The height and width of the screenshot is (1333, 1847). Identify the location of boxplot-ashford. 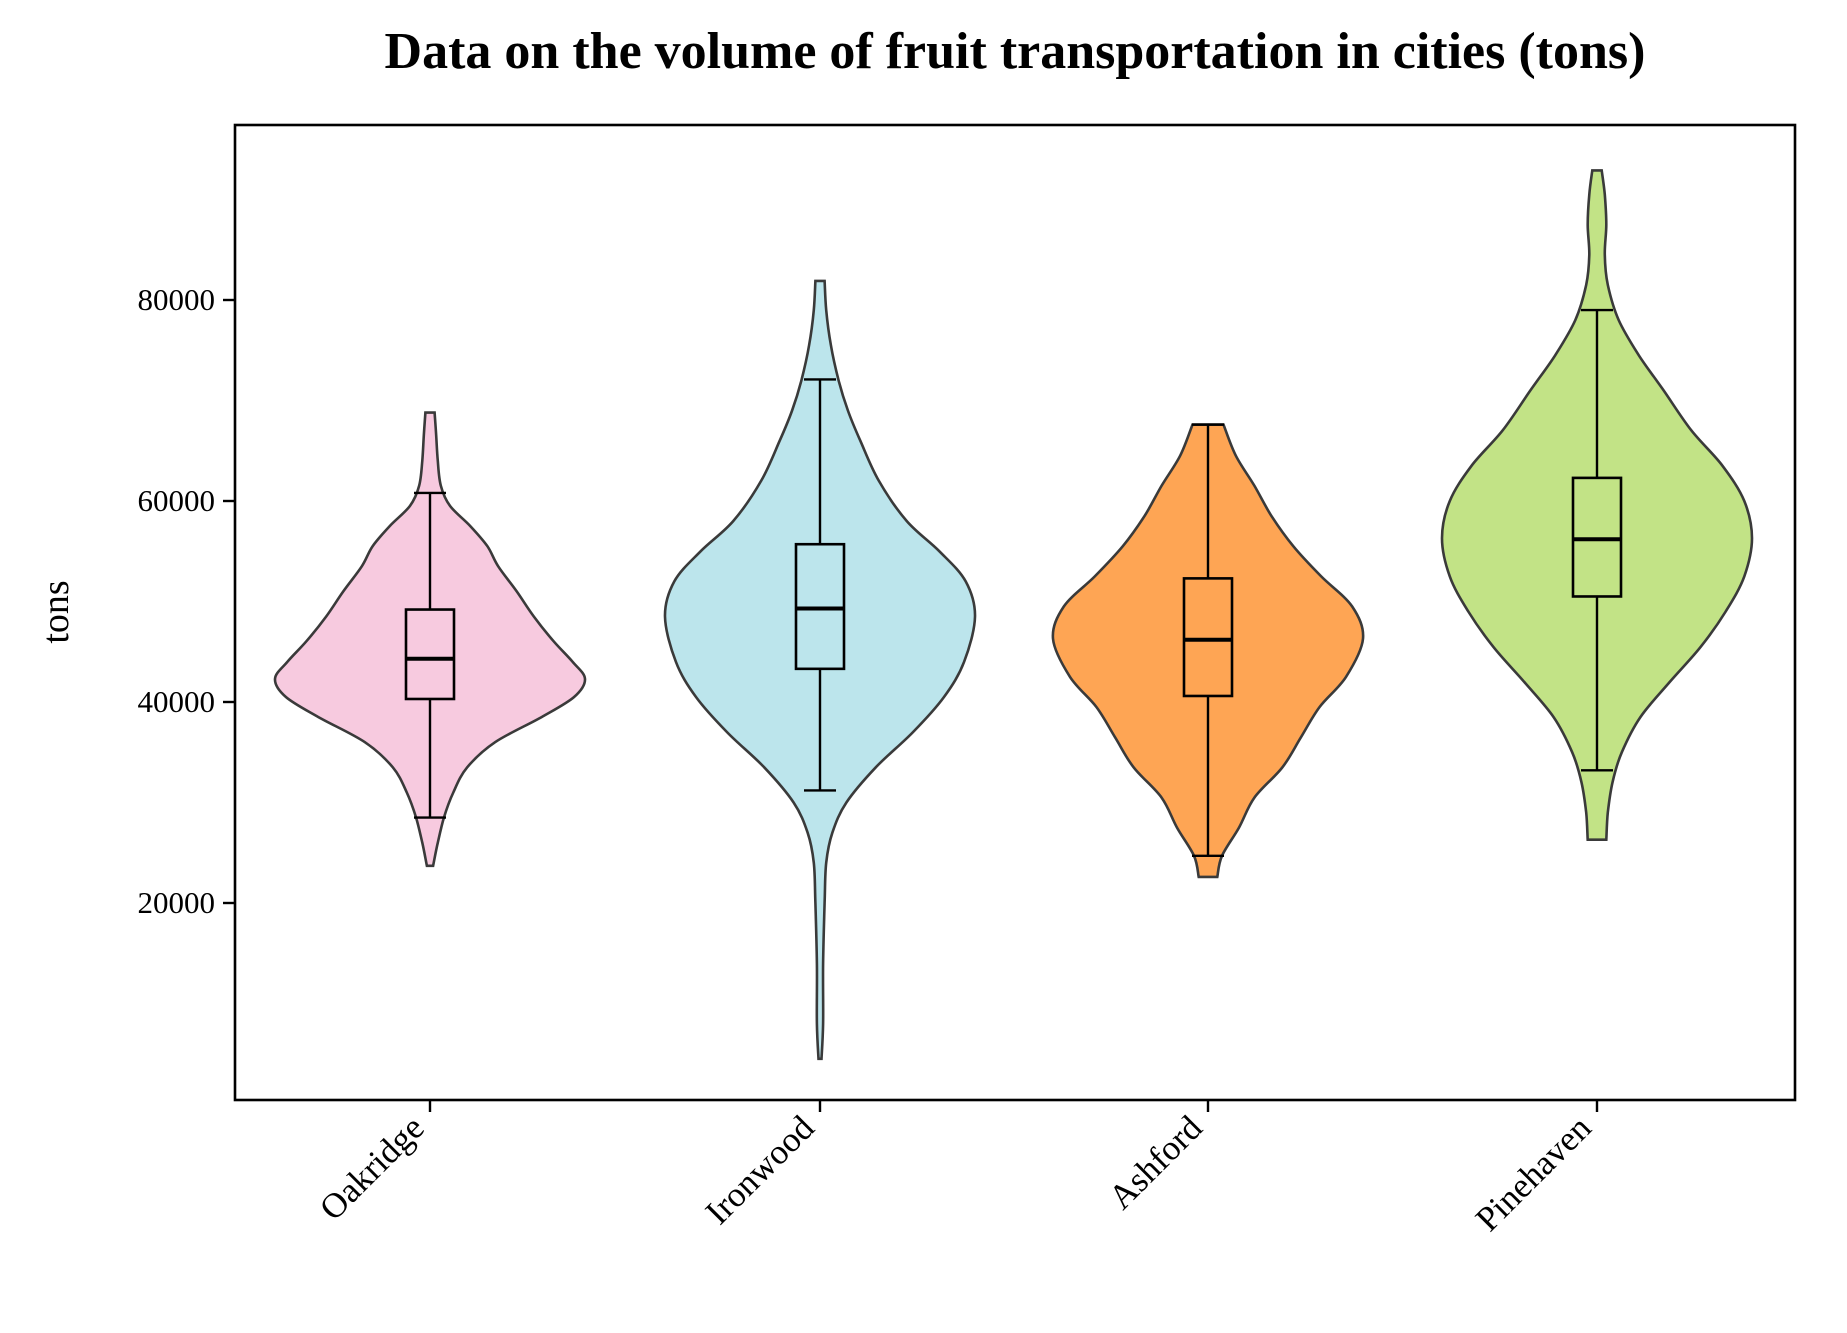
(1208, 640).